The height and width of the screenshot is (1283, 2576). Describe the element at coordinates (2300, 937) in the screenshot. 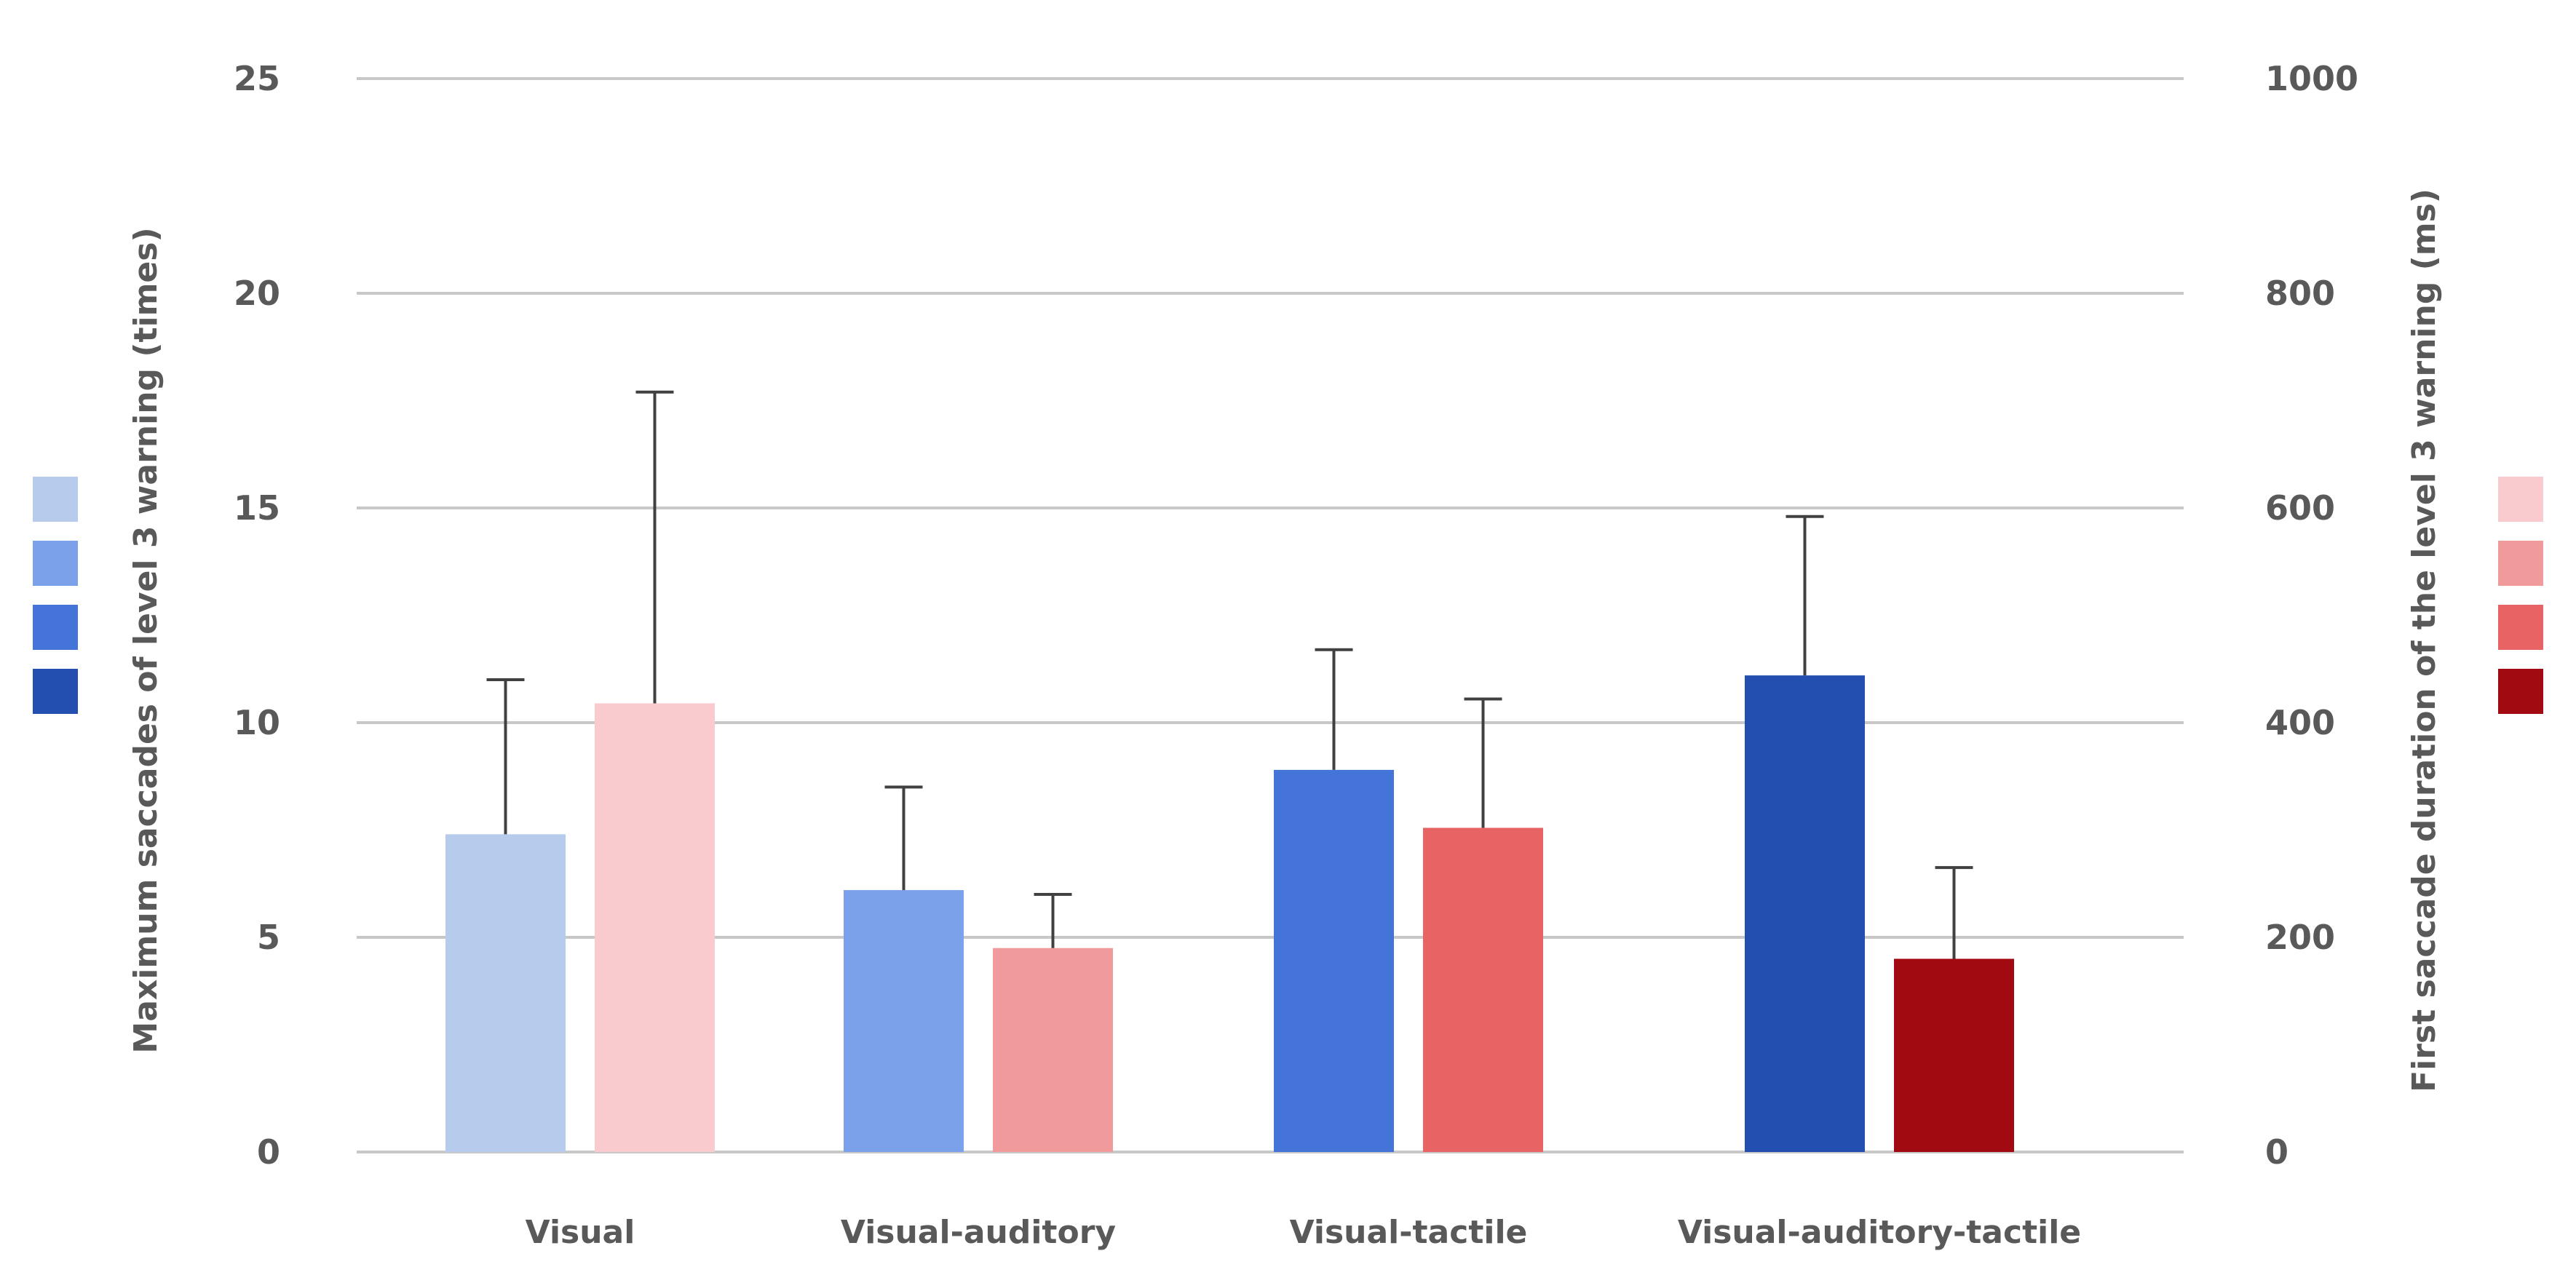

I see `right-tick-label: 200` at that location.